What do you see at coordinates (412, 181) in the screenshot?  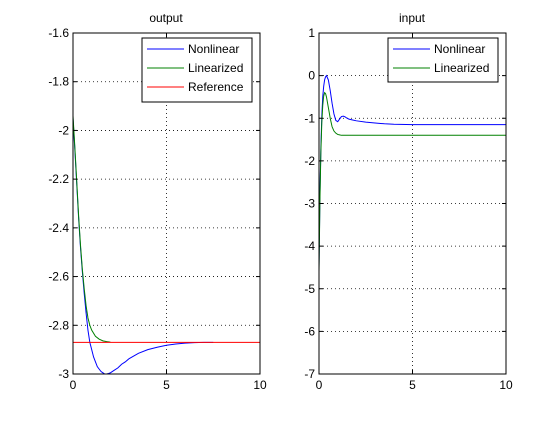 I see `input-series-linearized-line` at bounding box center [412, 181].